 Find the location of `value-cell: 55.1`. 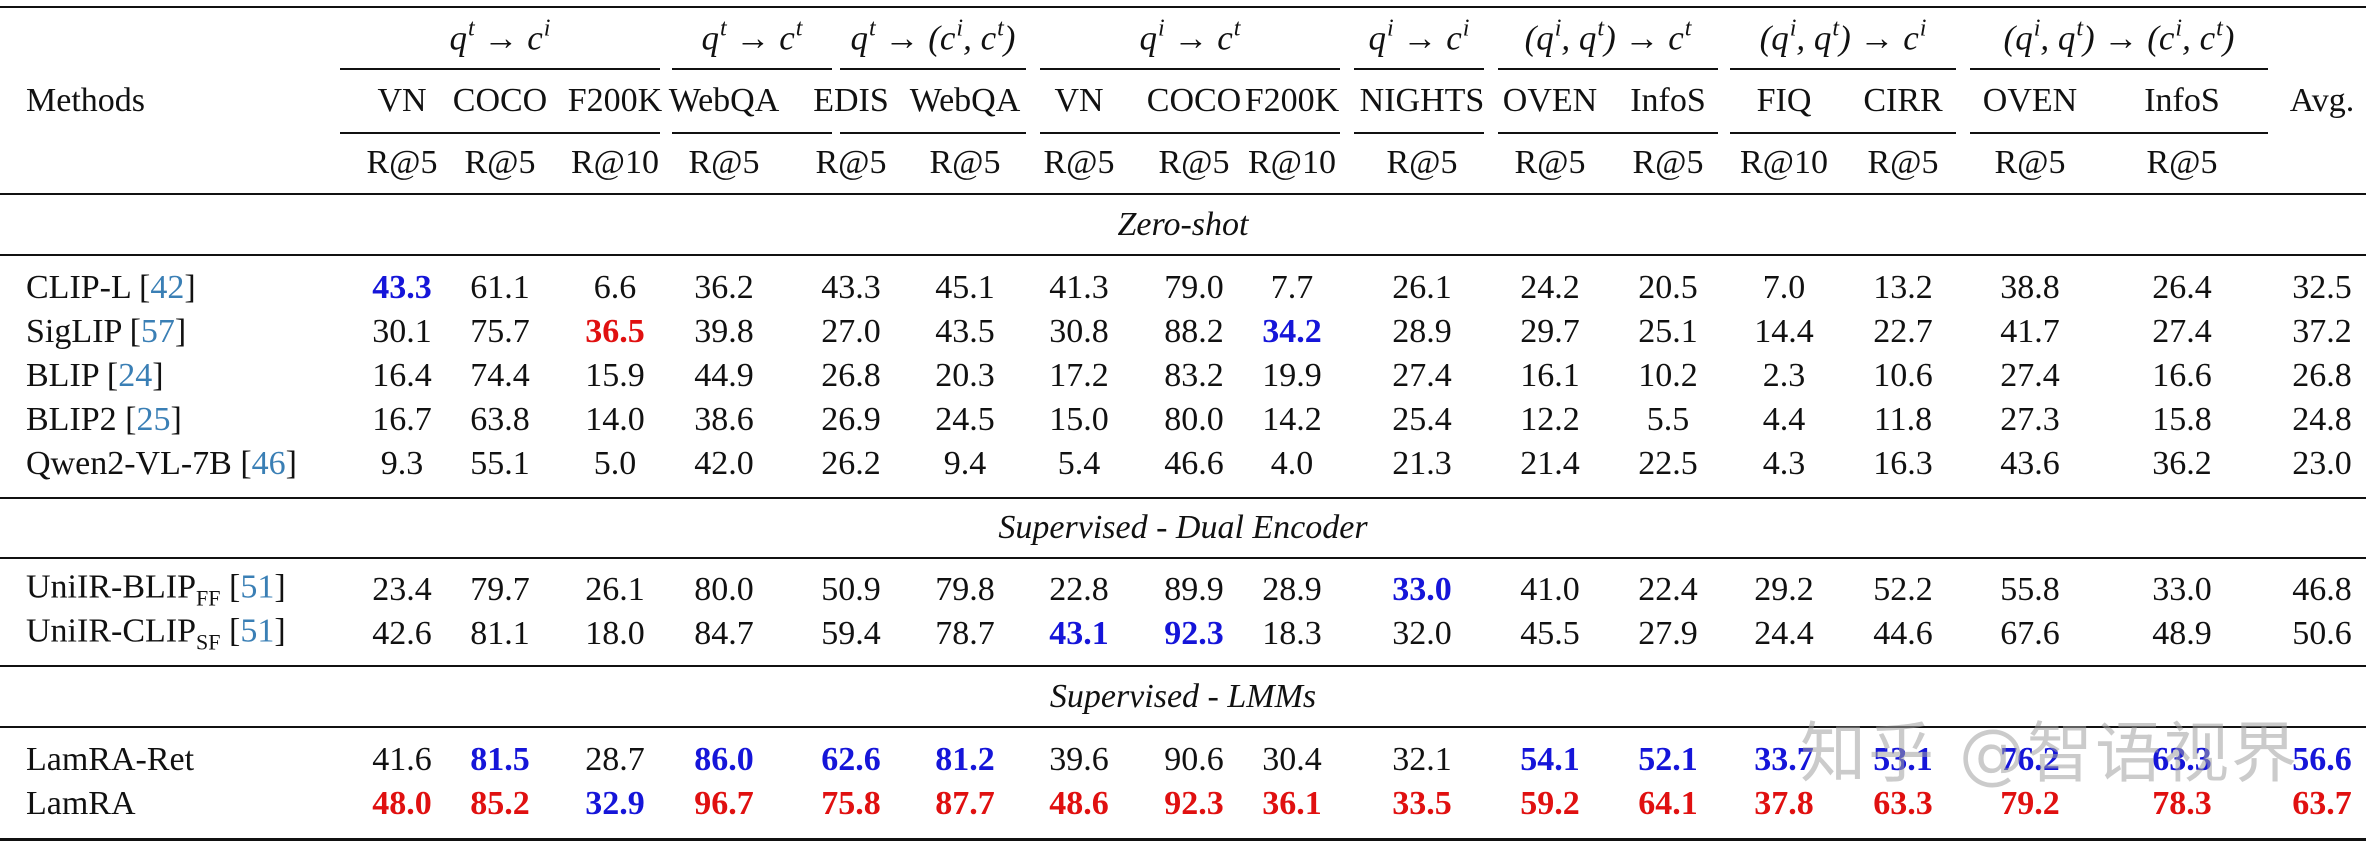

value-cell: 55.1 is located at coordinates (500, 463).